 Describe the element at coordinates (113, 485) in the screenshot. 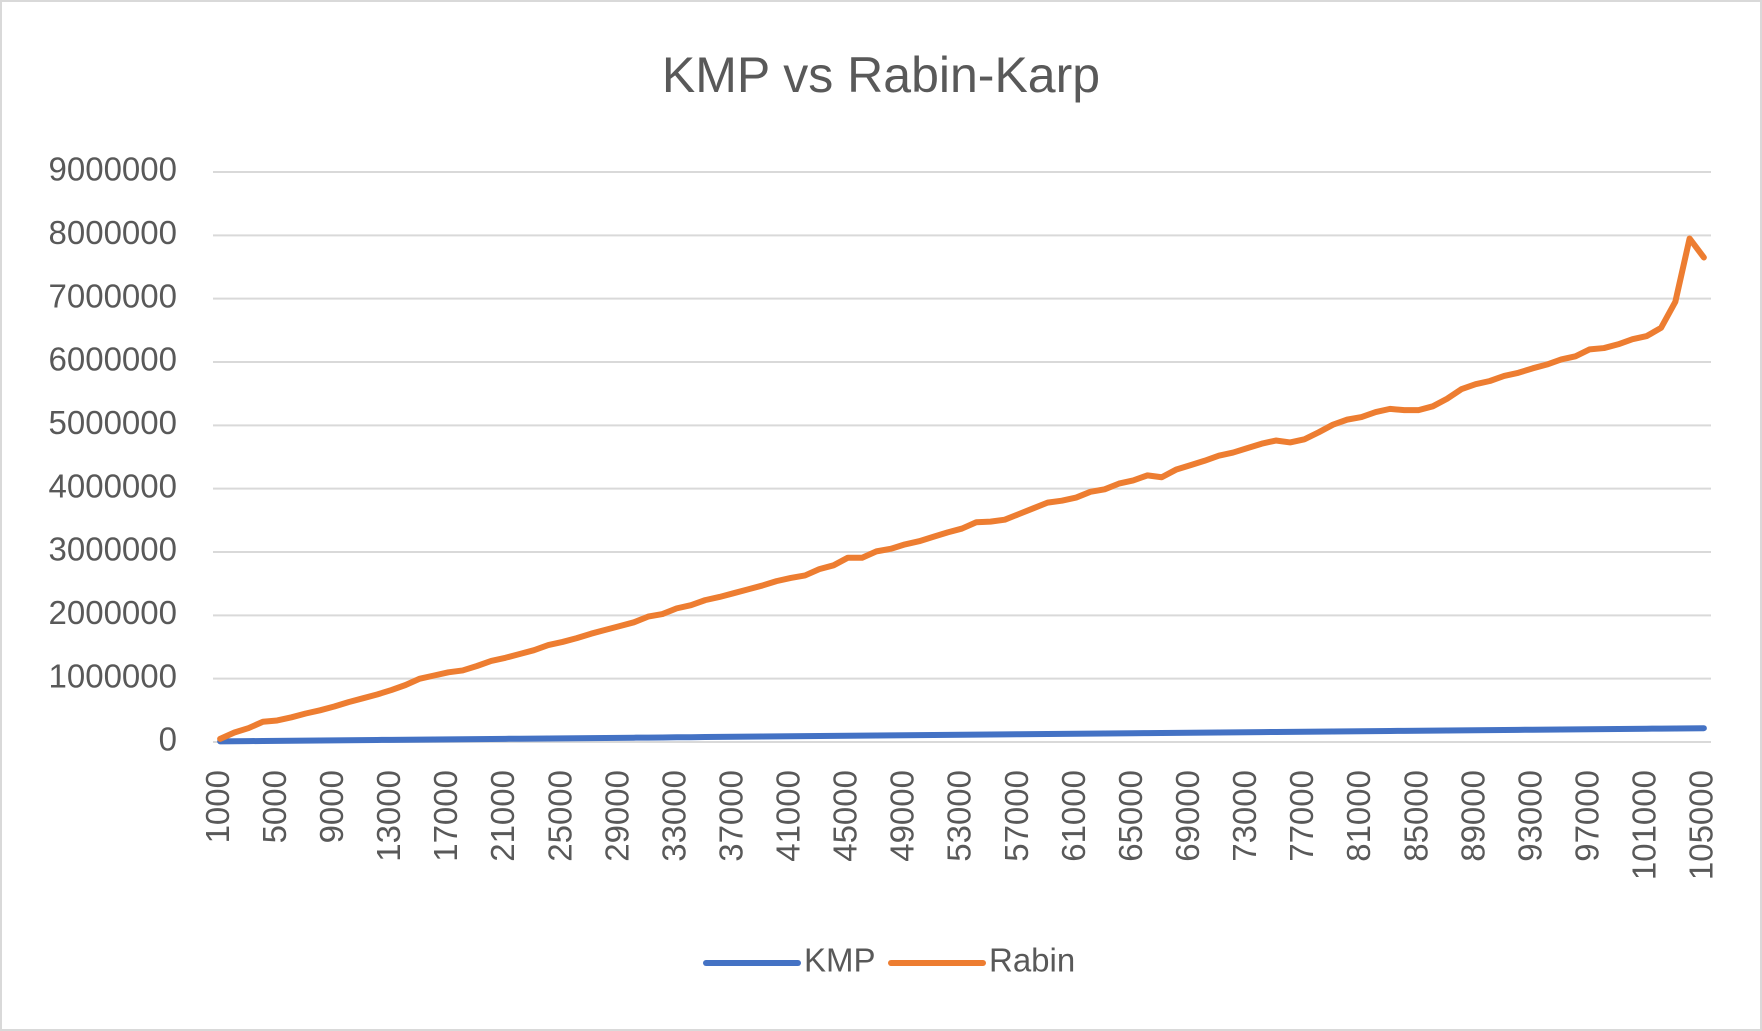

I see `y-tick-label: 4000000` at that location.